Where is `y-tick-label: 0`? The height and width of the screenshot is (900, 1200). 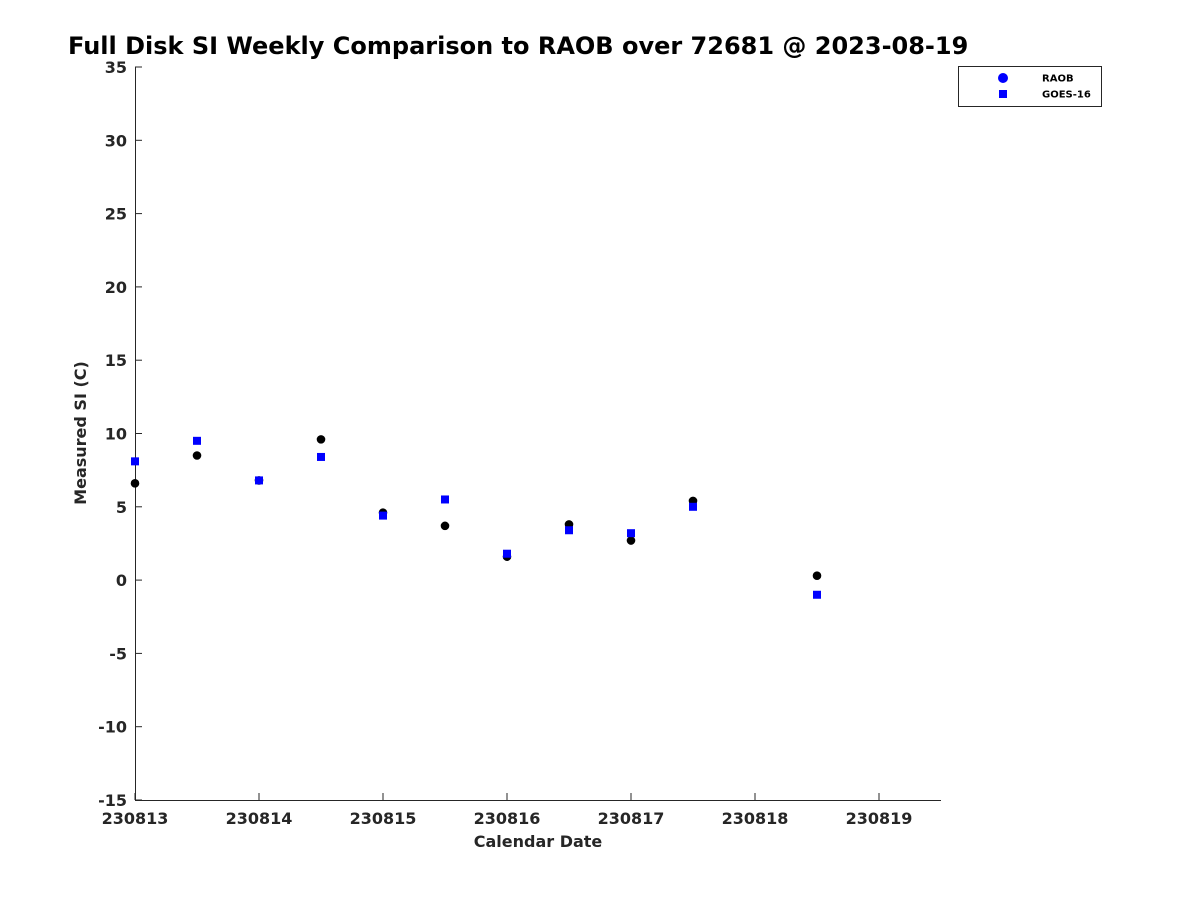
y-tick-label: 0 is located at coordinates (121, 580).